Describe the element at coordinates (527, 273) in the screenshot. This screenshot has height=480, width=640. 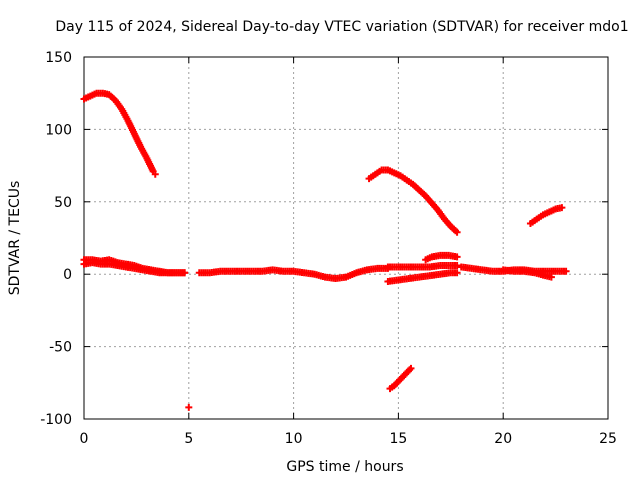
I see `series-baseline-18-23b` at that location.